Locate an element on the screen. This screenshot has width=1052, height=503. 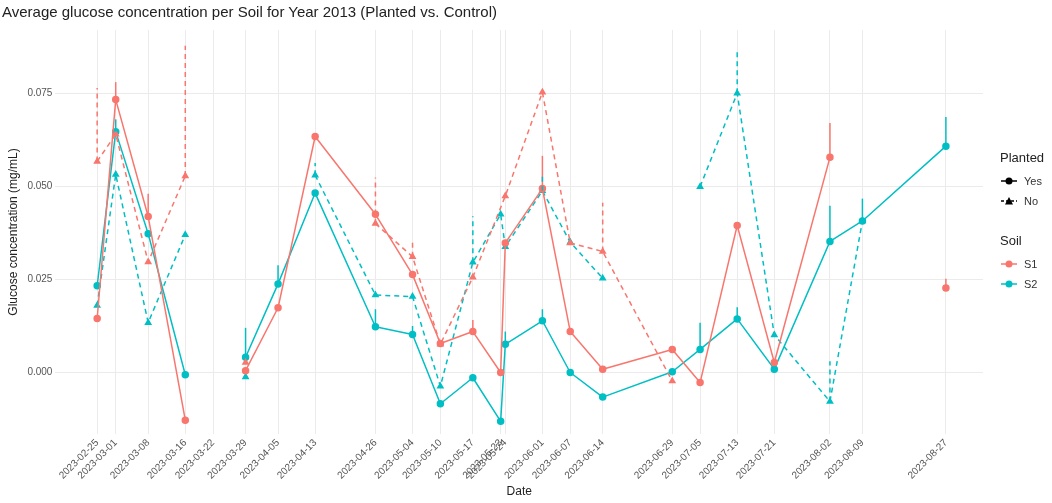
x-axis-title: Date is located at coordinates (519, 491).